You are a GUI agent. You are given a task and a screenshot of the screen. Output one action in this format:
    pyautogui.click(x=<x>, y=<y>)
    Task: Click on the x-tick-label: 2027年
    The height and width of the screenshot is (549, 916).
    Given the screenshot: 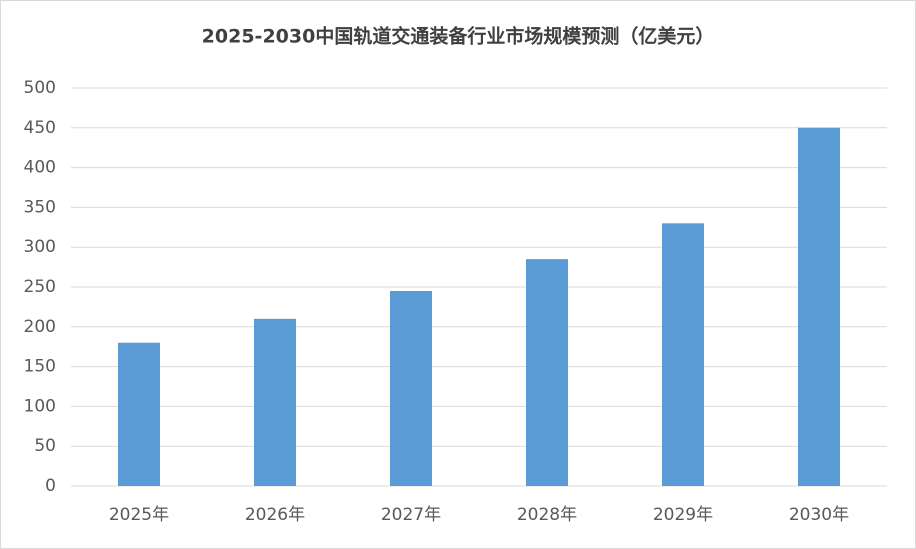 What is the action you would take?
    pyautogui.click(x=411, y=515)
    